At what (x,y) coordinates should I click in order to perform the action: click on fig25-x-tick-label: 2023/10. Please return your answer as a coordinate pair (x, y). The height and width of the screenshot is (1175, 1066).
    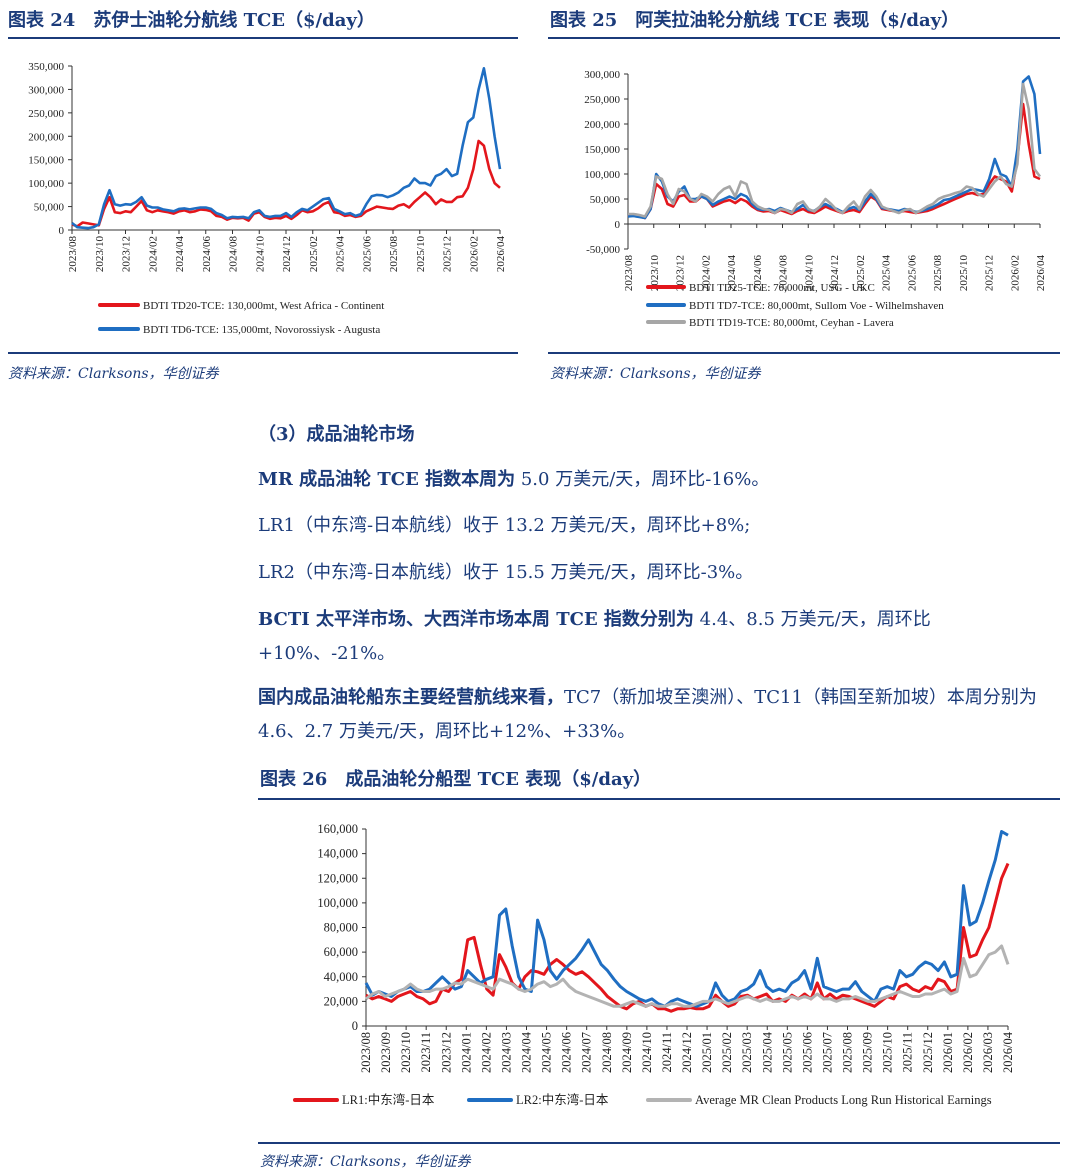
    Looking at the image, I should click on (655, 273).